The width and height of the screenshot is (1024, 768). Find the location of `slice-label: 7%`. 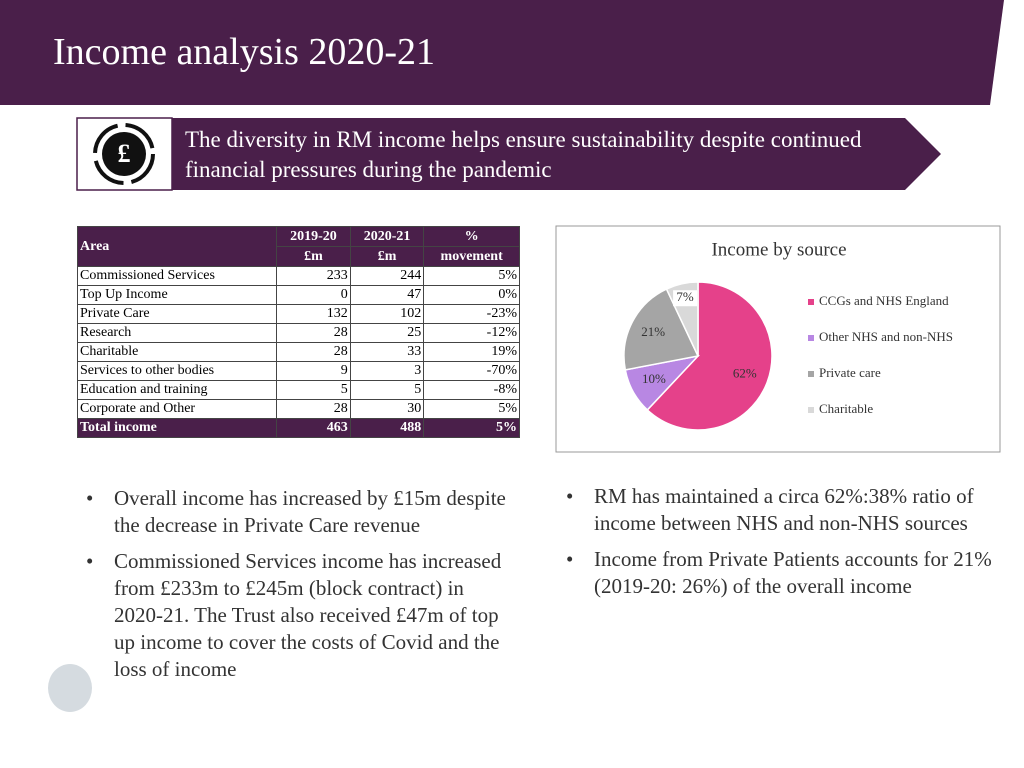

slice-label: 7% is located at coordinates (685, 296).